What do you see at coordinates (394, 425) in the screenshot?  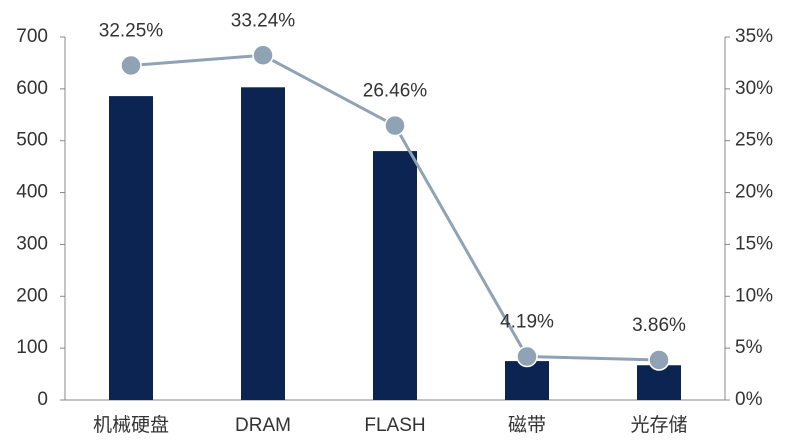 I see `x-tick-label: FLASH` at bounding box center [394, 425].